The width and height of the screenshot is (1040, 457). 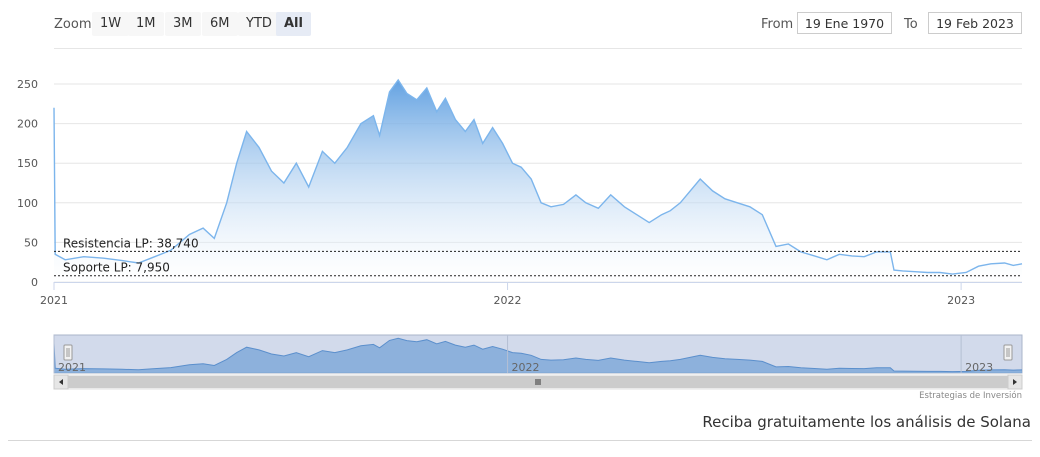 What do you see at coordinates (508, 300) in the screenshot?
I see `x-tick-label: 2022` at bounding box center [508, 300].